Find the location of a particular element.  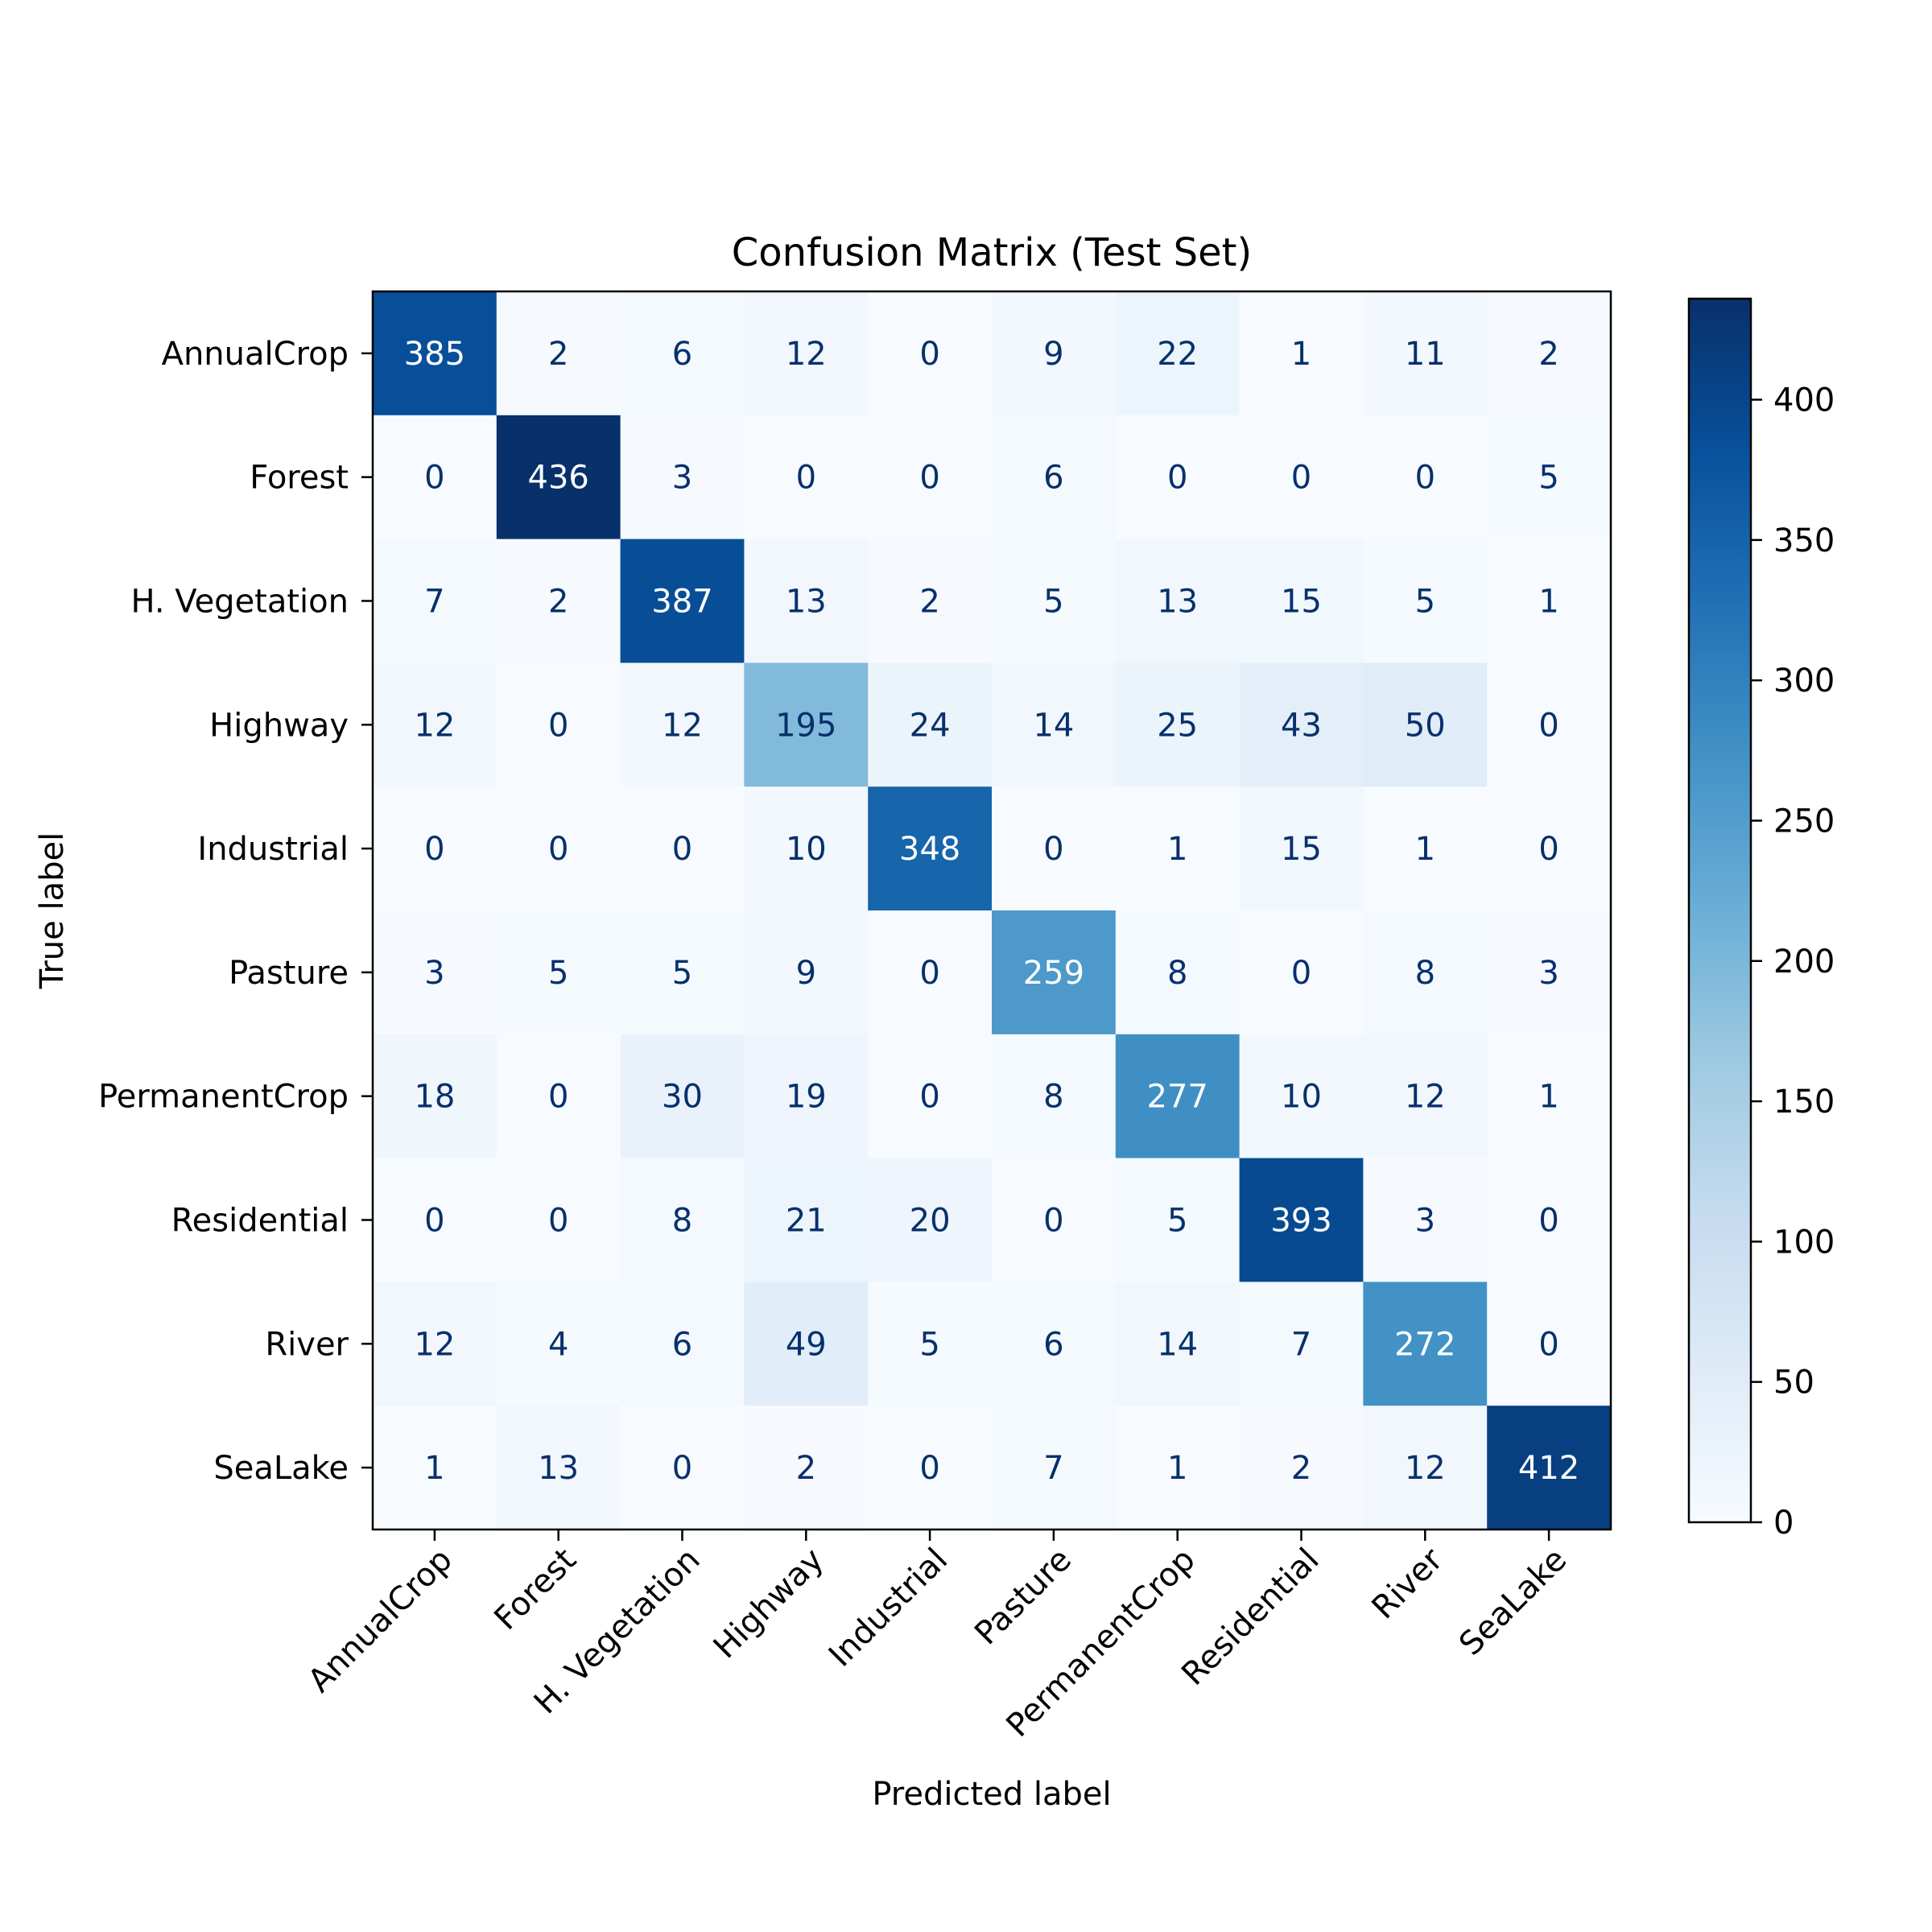

cell-value-label: 25 is located at coordinates (1177, 725).